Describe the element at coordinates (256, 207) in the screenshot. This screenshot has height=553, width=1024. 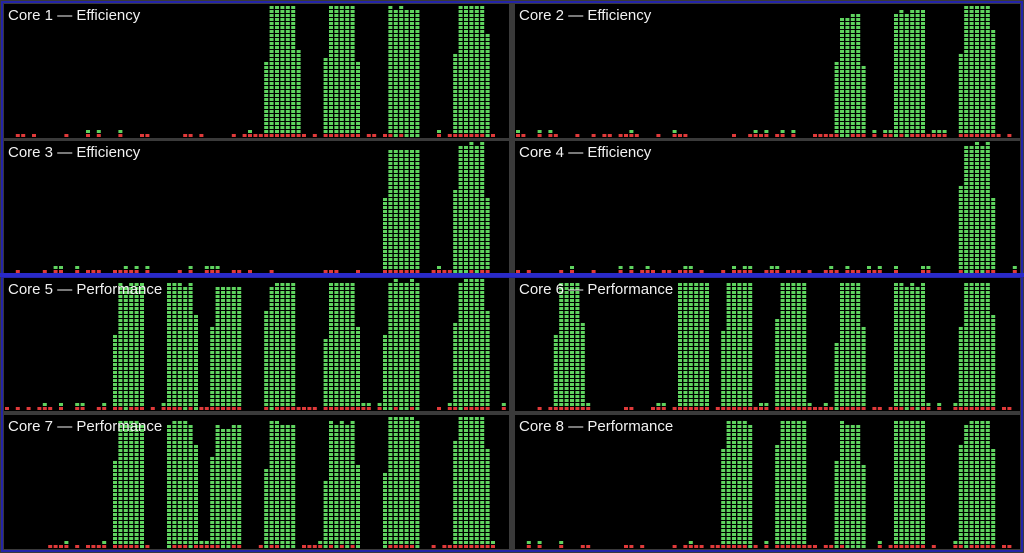
I see `core-3-panel: Core 3 — Efficiency` at that location.